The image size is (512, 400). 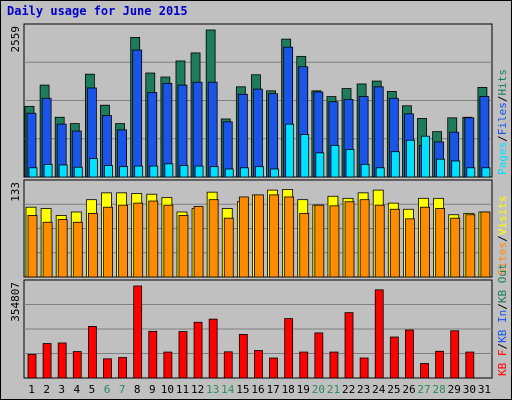 What do you see at coordinates (393, 389) in the screenshot?
I see `x-axis-day-label: 25` at bounding box center [393, 389].